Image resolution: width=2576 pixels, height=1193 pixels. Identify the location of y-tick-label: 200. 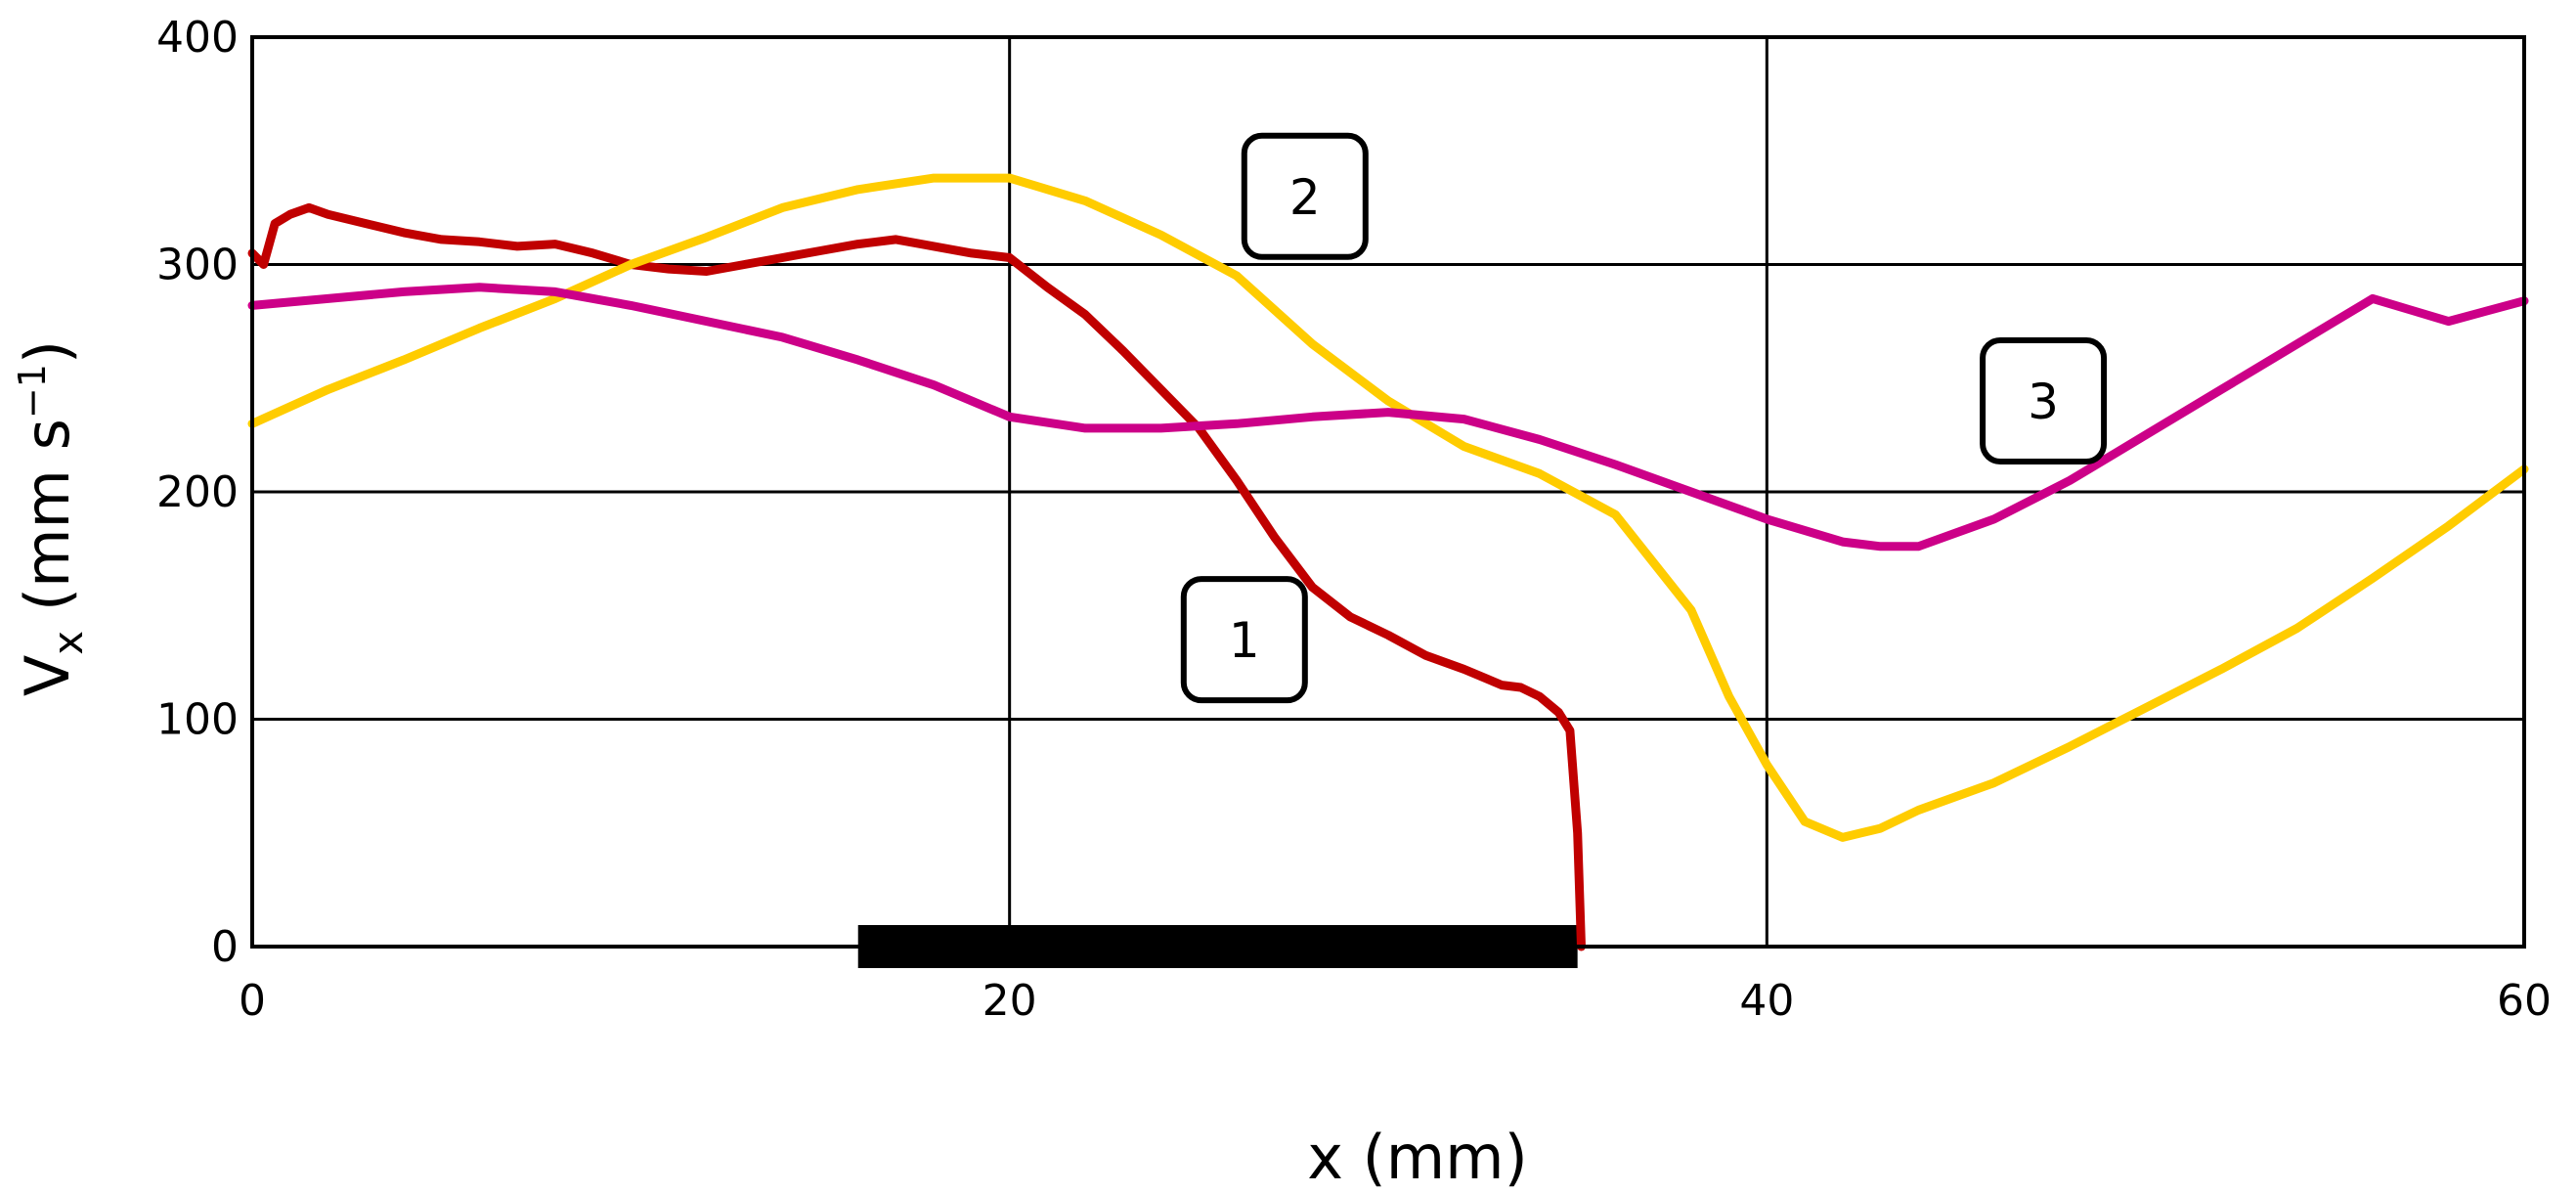
(197, 492).